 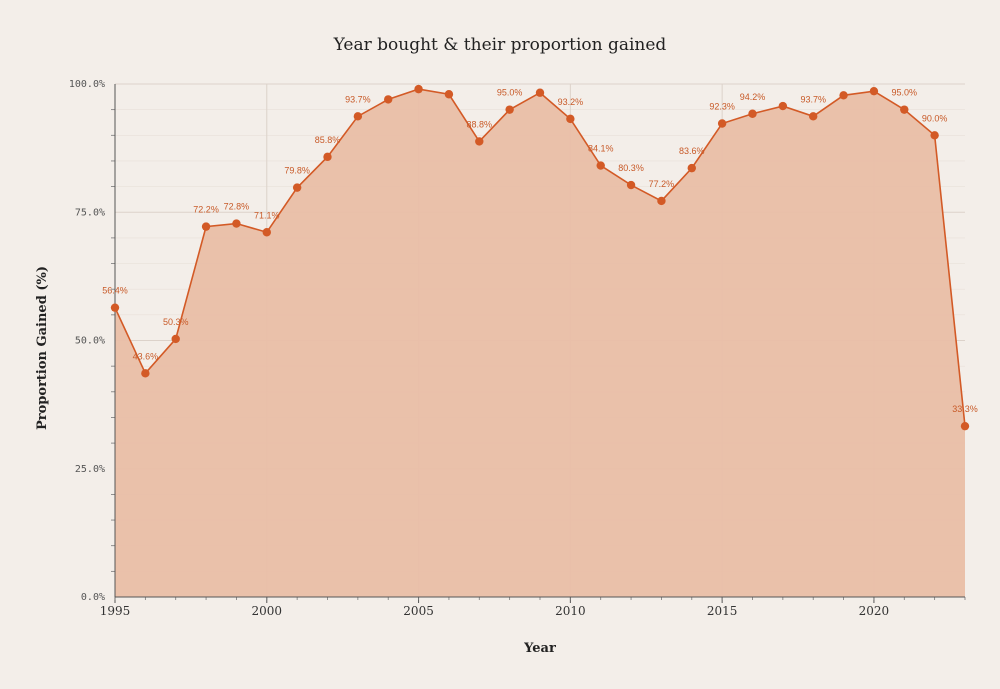 I want to click on data-label: 93.2%, so click(x=571, y=102).